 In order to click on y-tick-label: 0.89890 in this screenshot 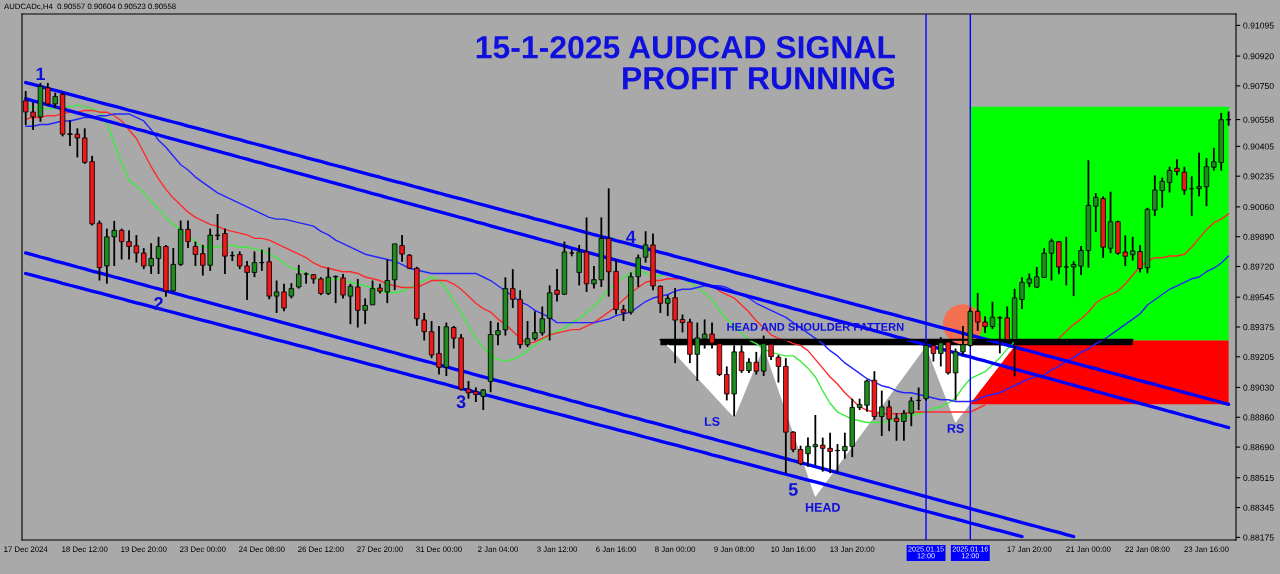, I will do `click(1258, 236)`.